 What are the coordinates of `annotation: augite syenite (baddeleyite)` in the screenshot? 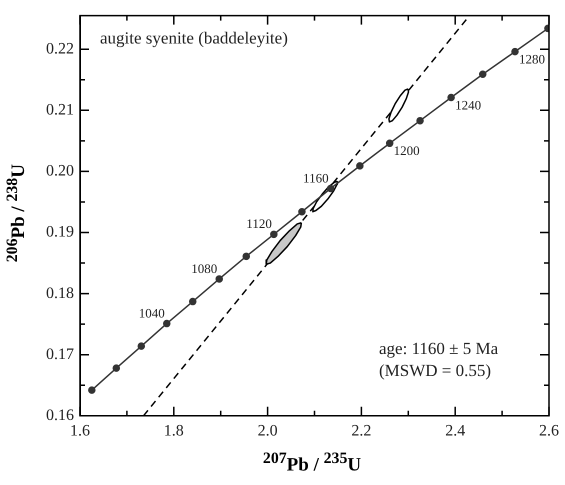 It's located at (194, 38).